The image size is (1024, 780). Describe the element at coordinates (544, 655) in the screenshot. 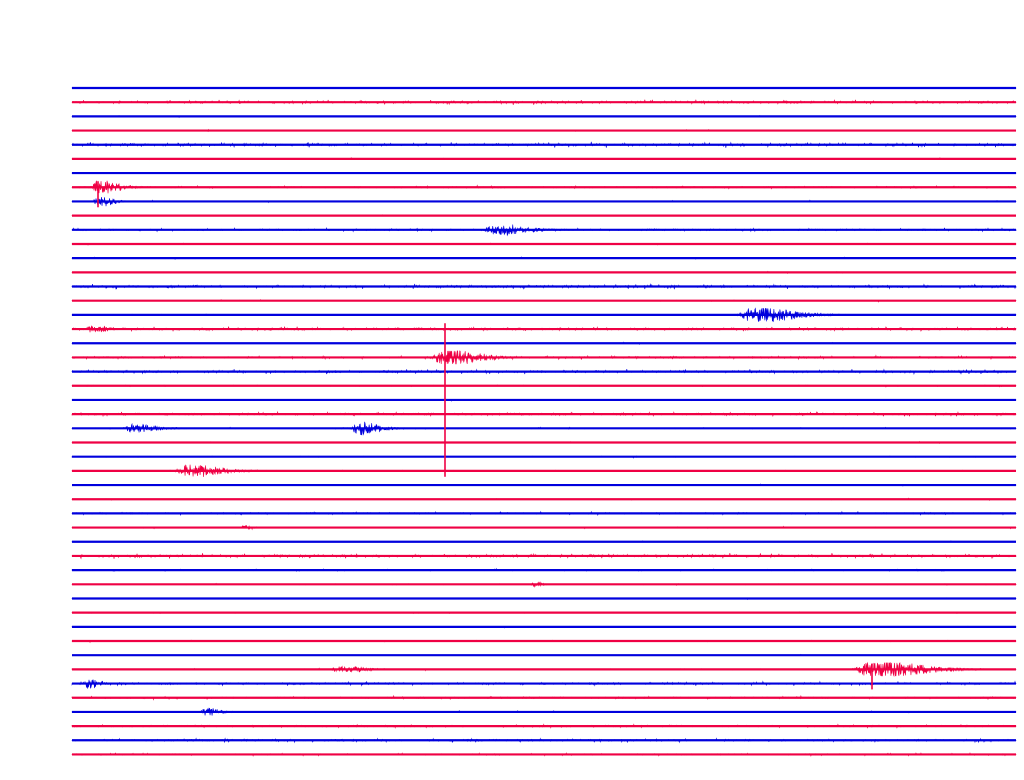

I see `trace-row-2000` at that location.